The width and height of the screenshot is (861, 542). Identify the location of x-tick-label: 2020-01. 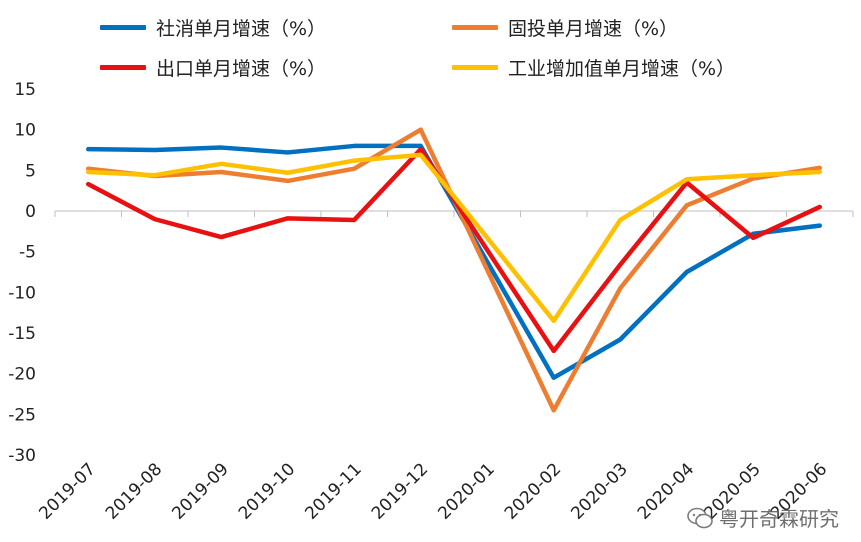
(466, 491).